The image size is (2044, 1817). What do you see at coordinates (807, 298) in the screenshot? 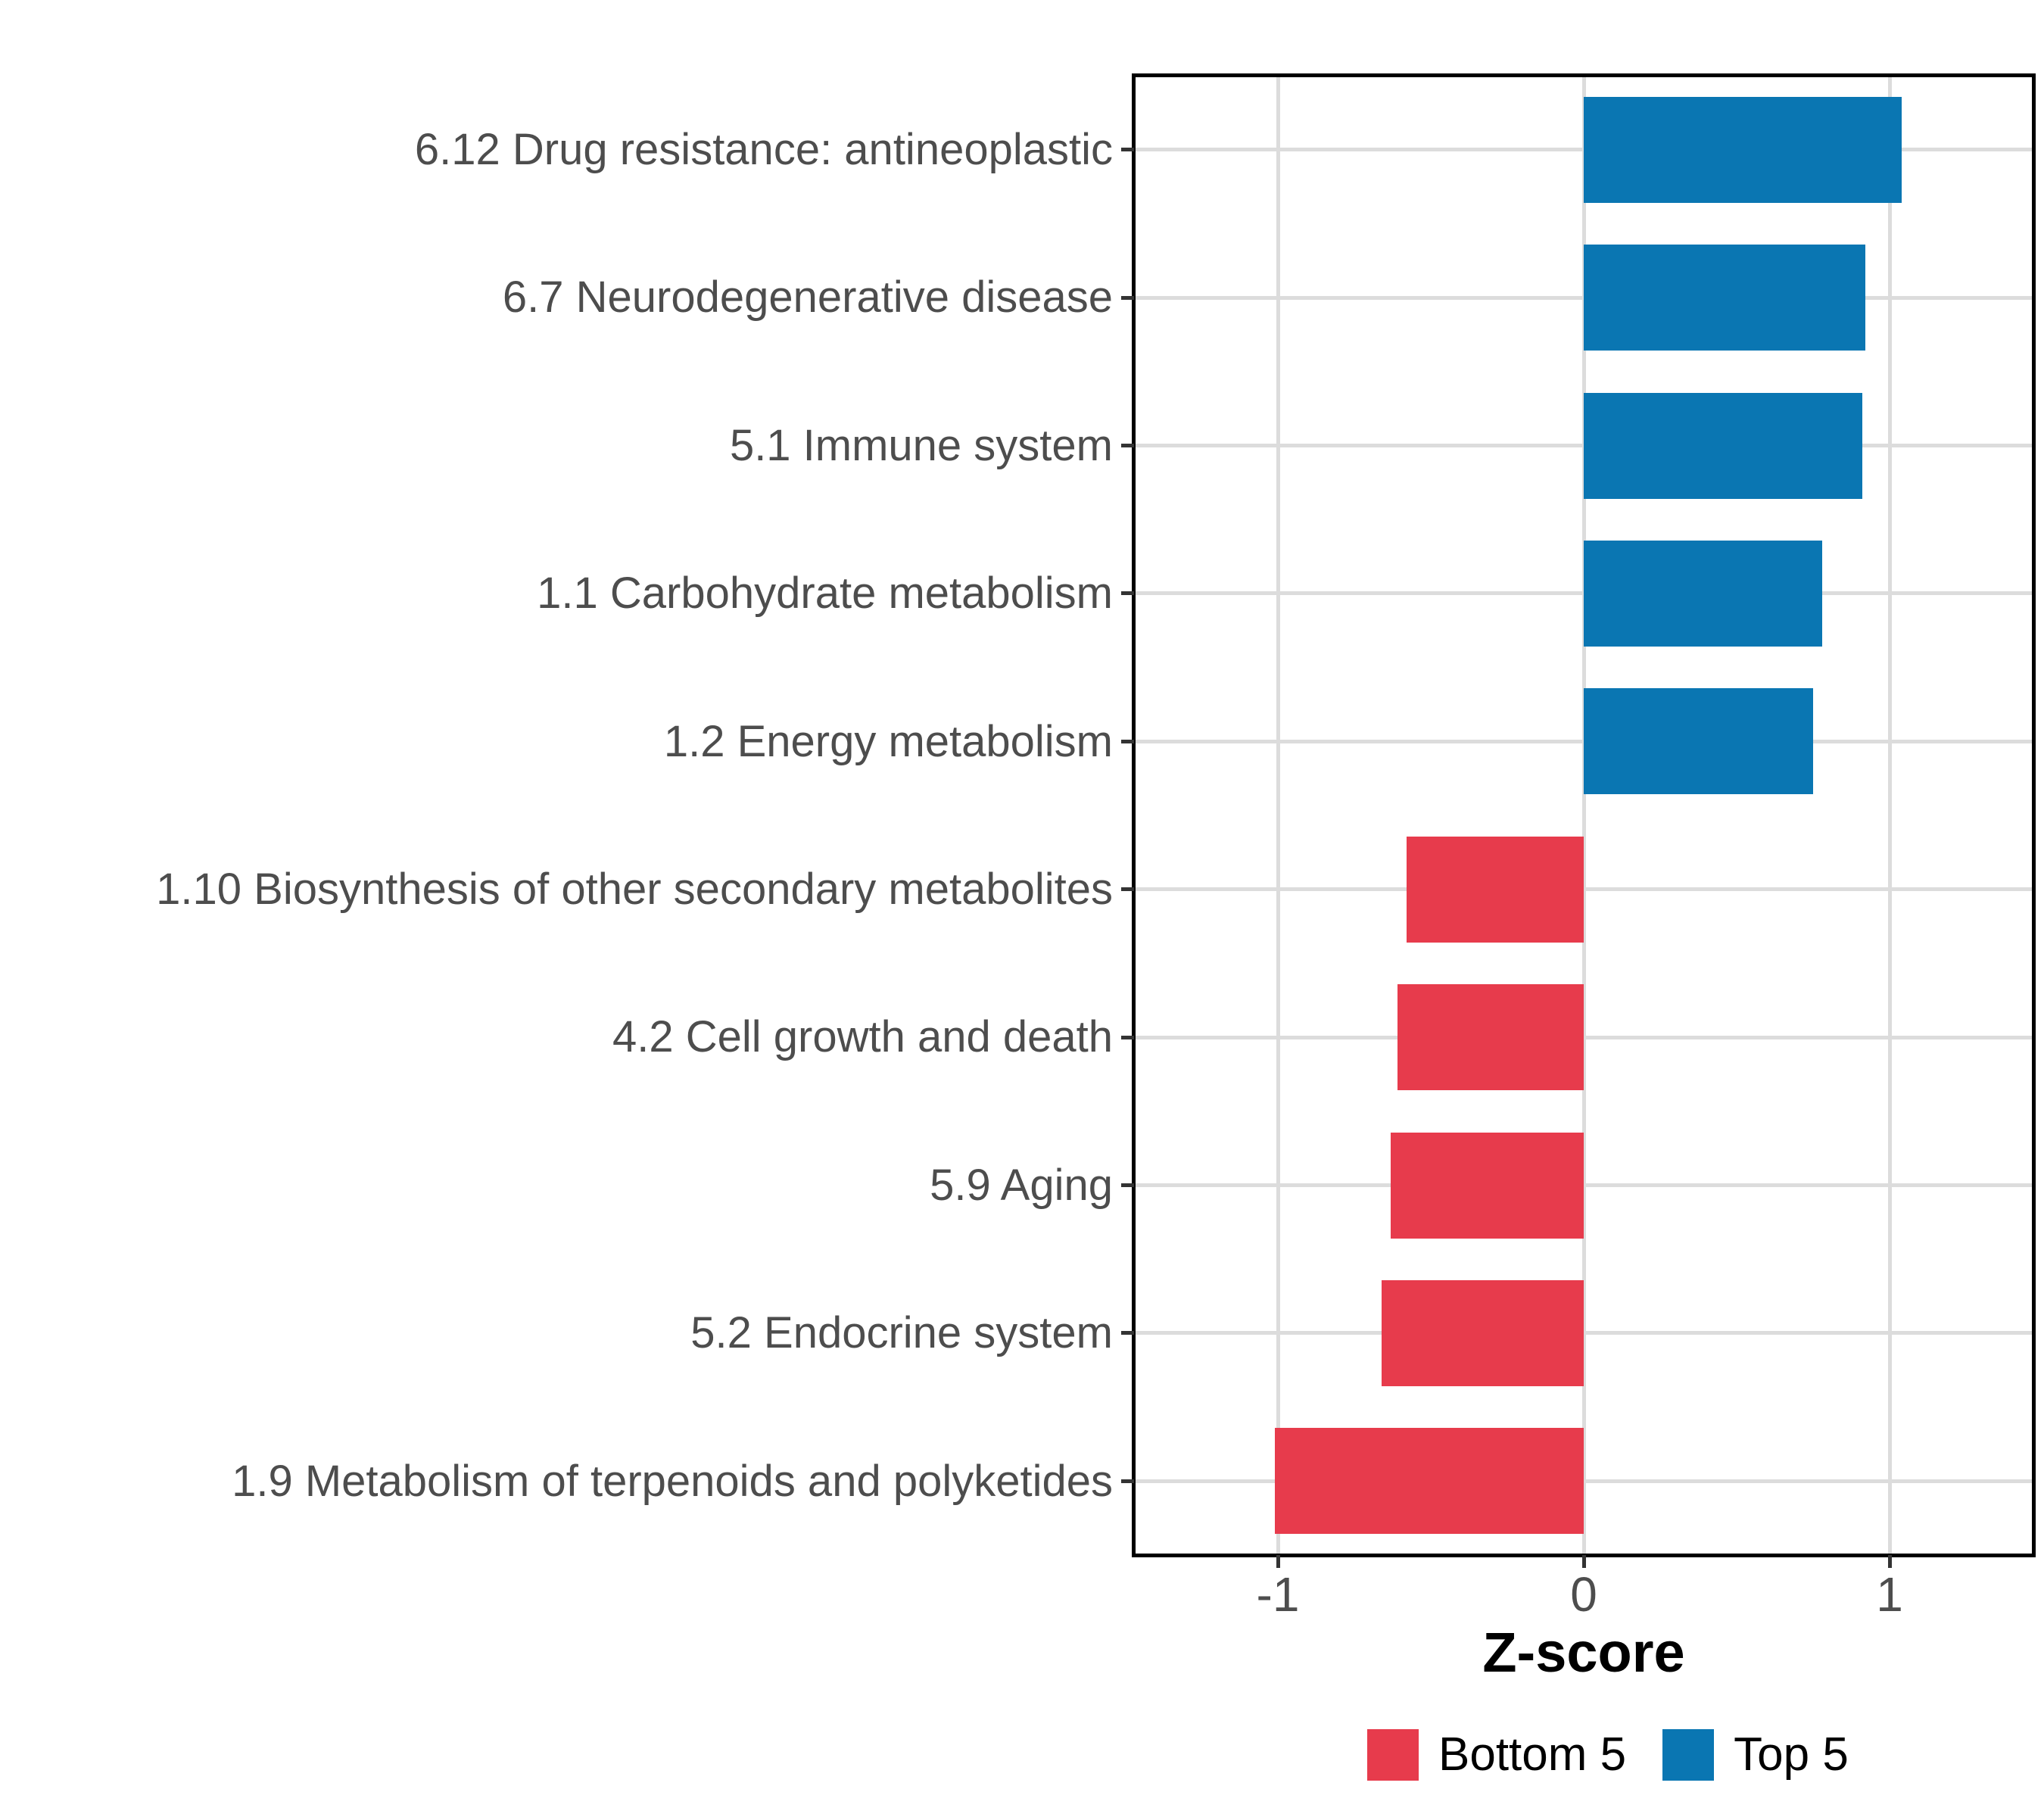
I see `y-axis-label: 6.7 Neurodegenerative disease` at bounding box center [807, 298].